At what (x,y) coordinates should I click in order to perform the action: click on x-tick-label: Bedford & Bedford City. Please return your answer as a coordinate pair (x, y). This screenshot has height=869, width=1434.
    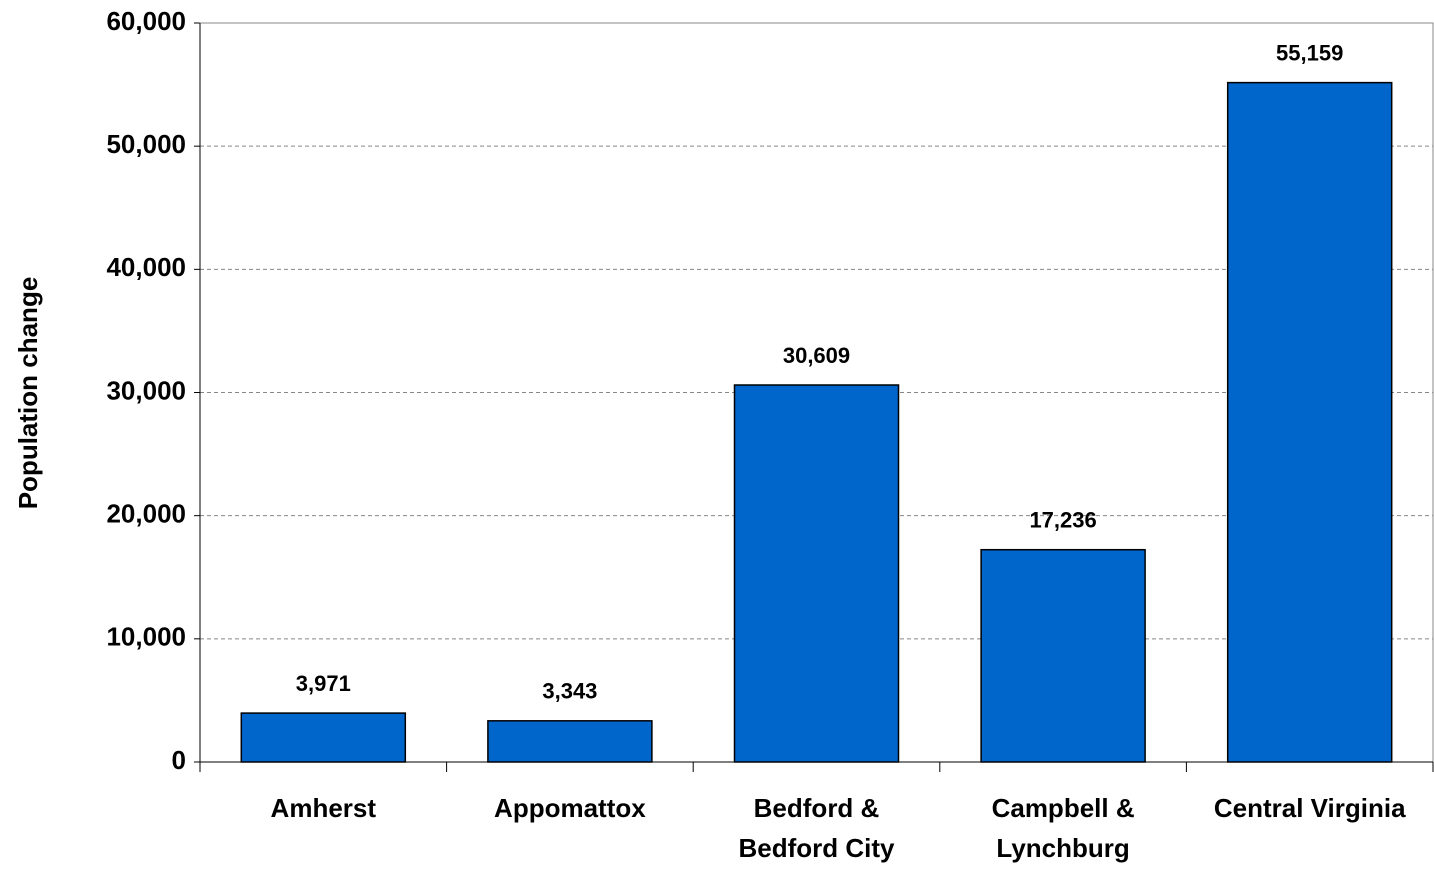
    Looking at the image, I should click on (816, 828).